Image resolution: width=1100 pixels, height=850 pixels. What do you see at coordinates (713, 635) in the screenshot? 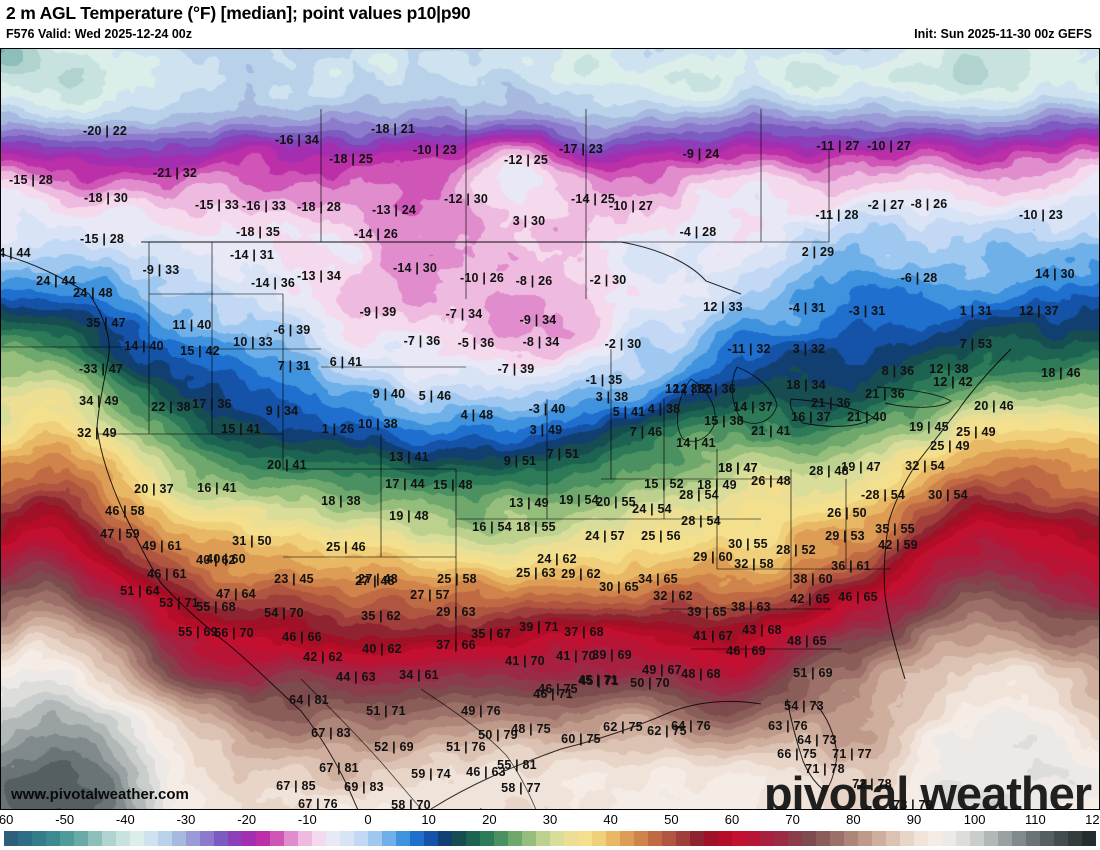
I see `point-value-label: 41 | 67` at bounding box center [713, 635].